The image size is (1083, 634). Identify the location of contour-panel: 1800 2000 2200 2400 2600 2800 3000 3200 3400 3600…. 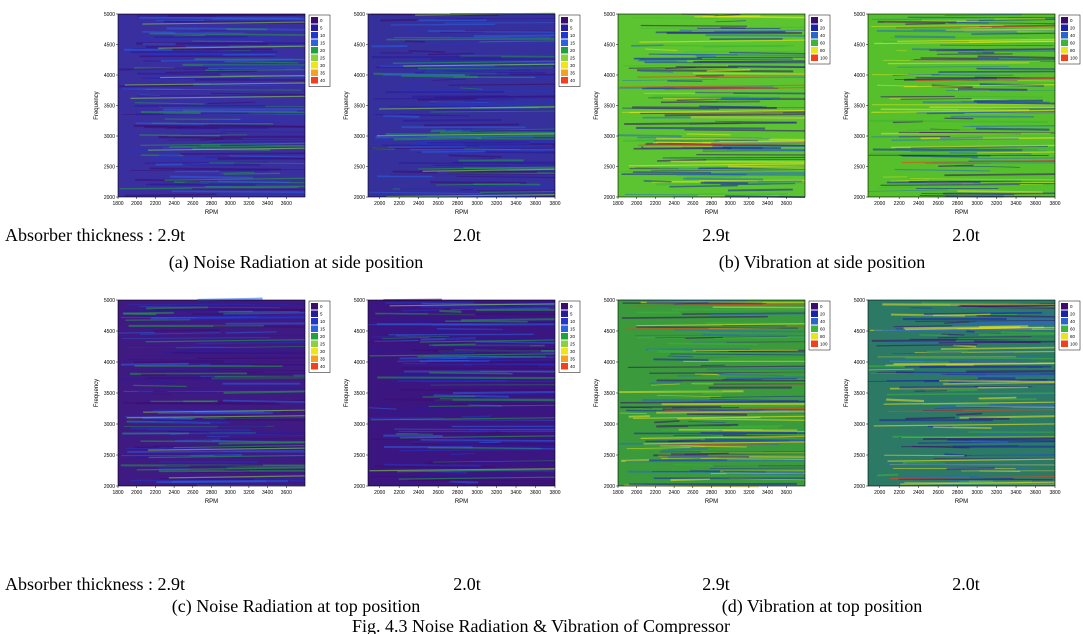
(712, 114).